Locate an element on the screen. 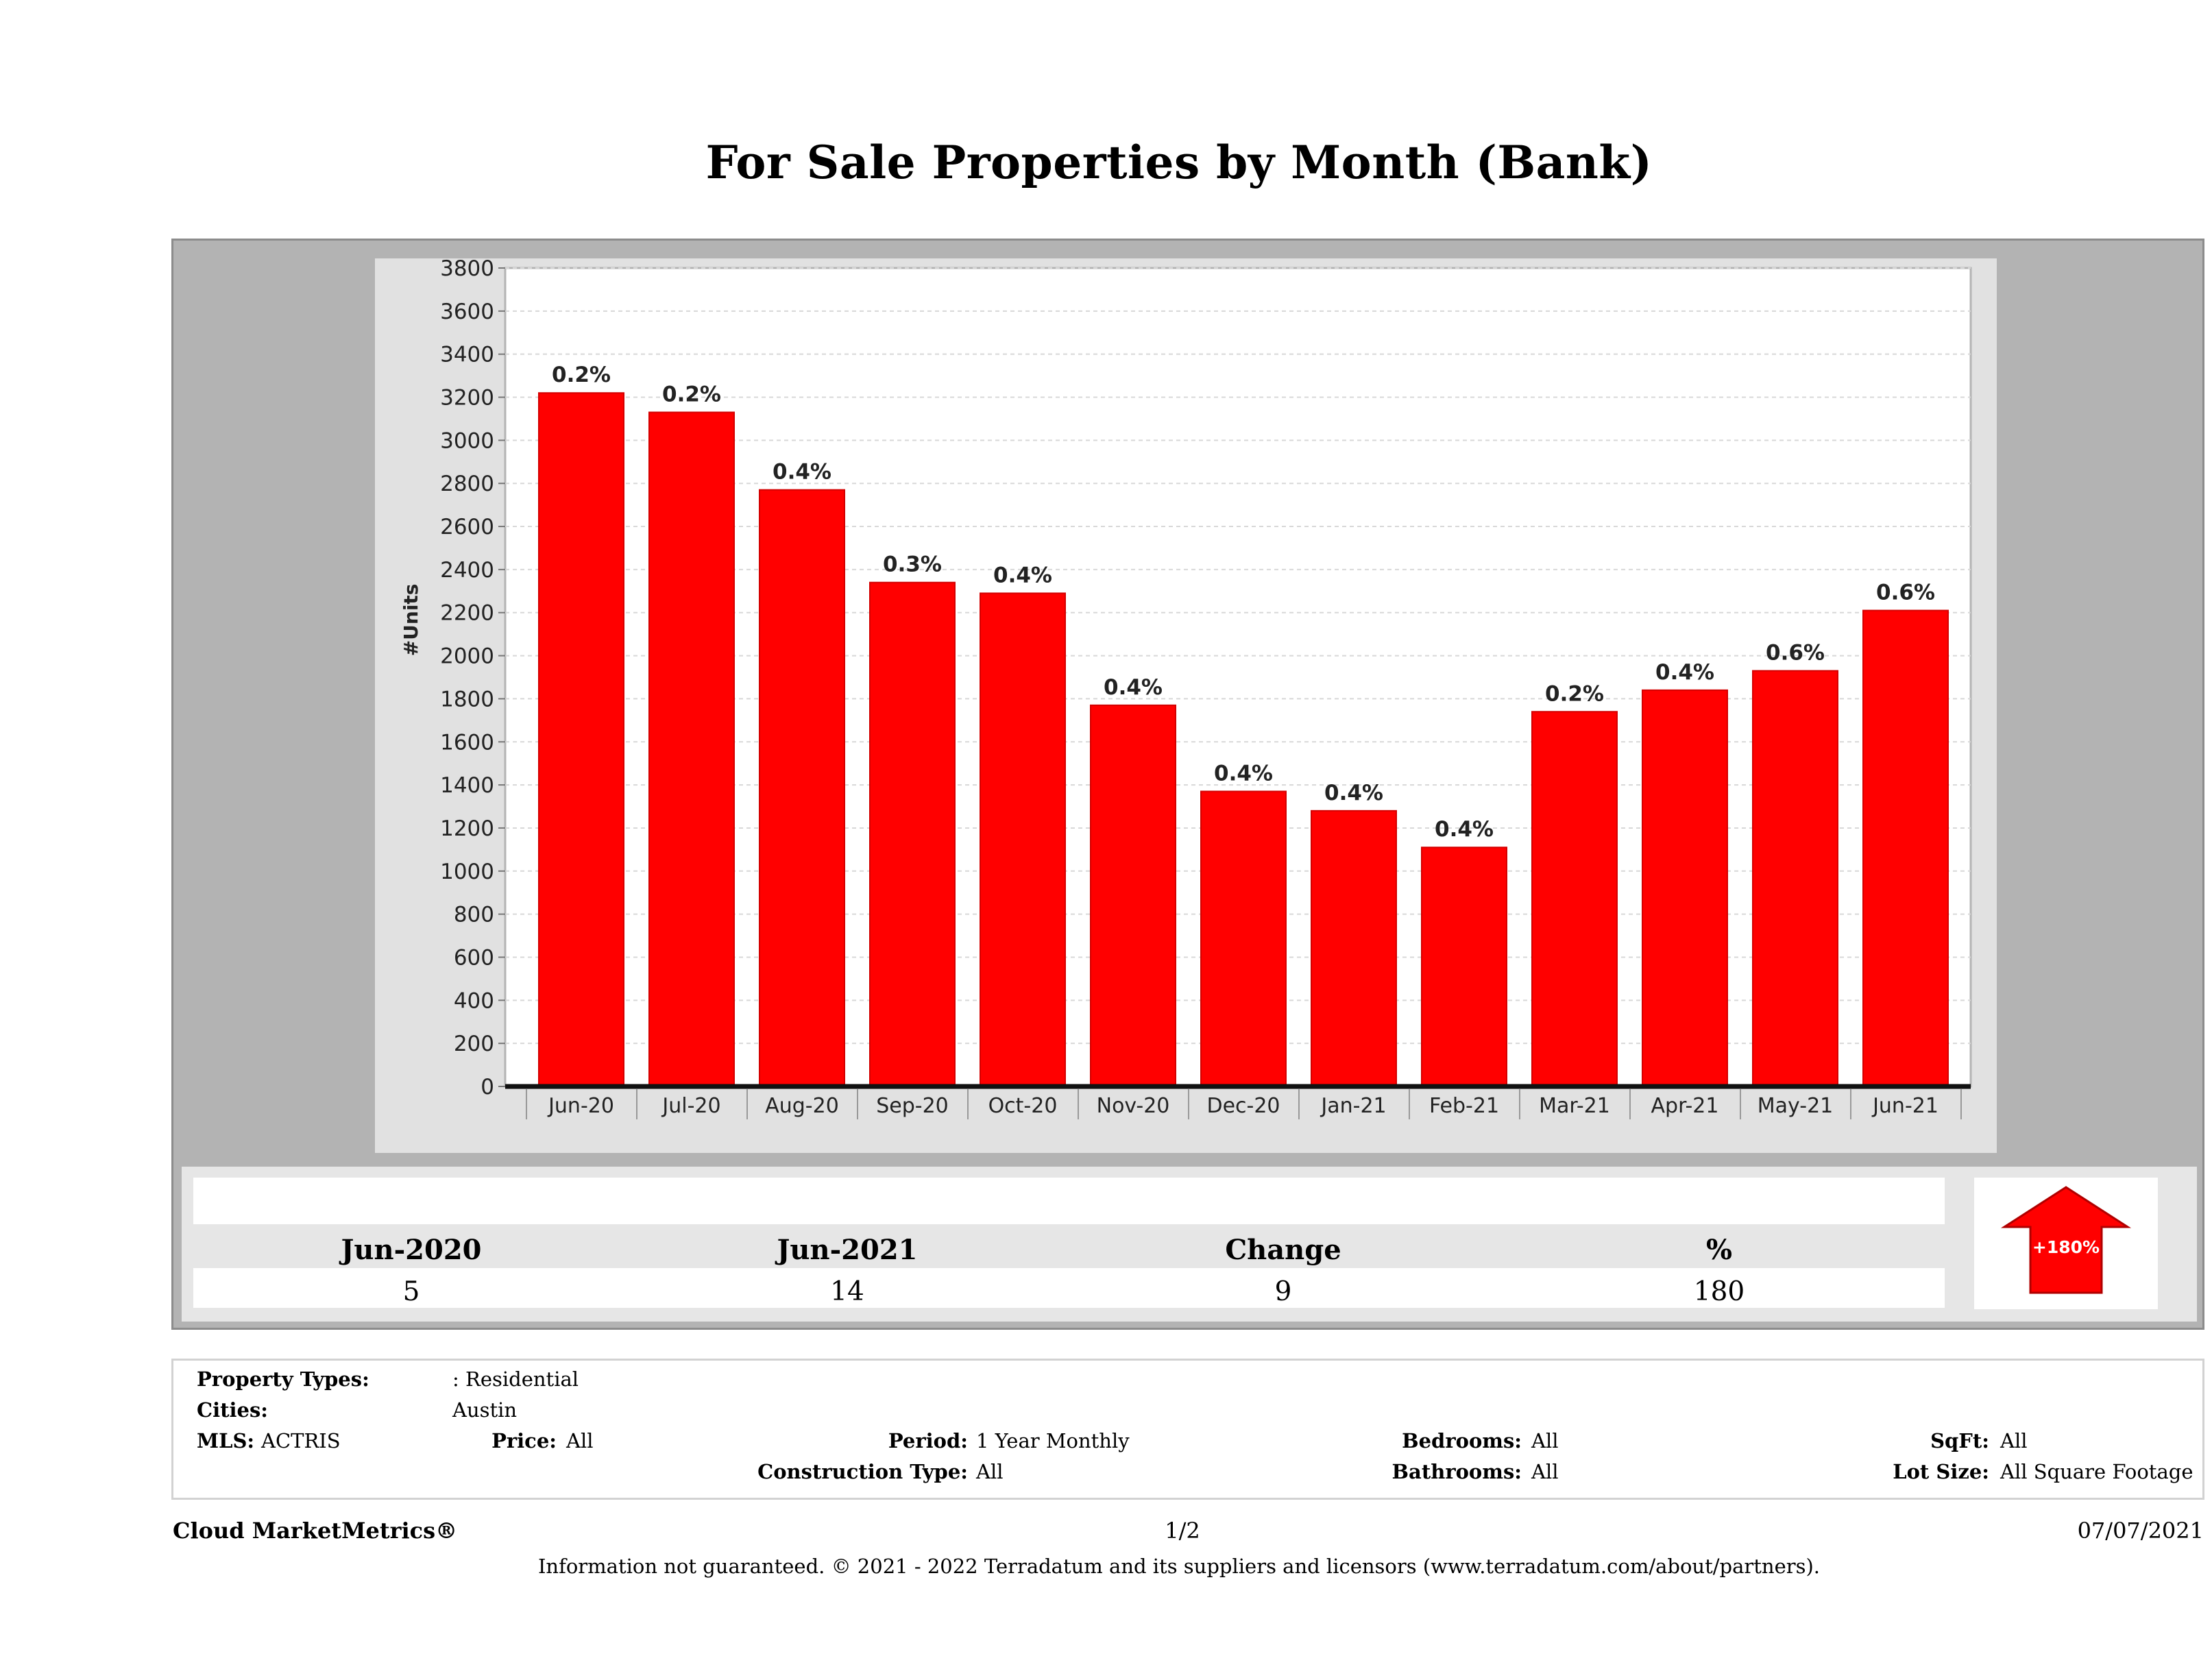  summary-value-percent: 180 is located at coordinates (1719, 1291).